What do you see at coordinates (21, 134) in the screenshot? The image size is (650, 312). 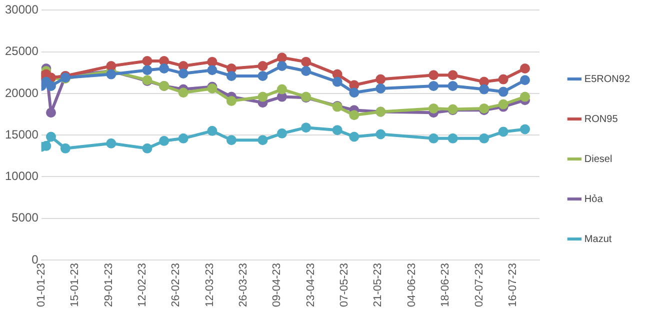 I see `y-tick-label: 15000` at bounding box center [21, 134].